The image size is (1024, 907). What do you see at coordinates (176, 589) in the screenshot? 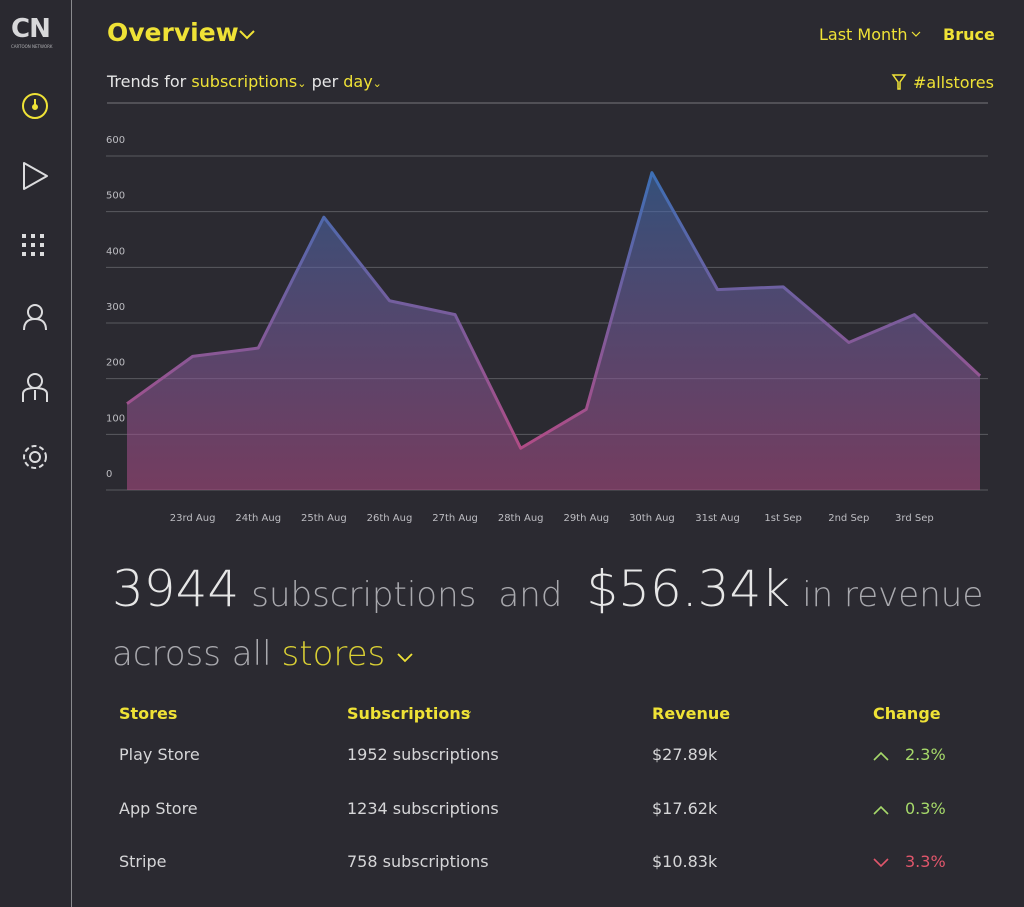
I see `summary-count: 3944` at bounding box center [176, 589].